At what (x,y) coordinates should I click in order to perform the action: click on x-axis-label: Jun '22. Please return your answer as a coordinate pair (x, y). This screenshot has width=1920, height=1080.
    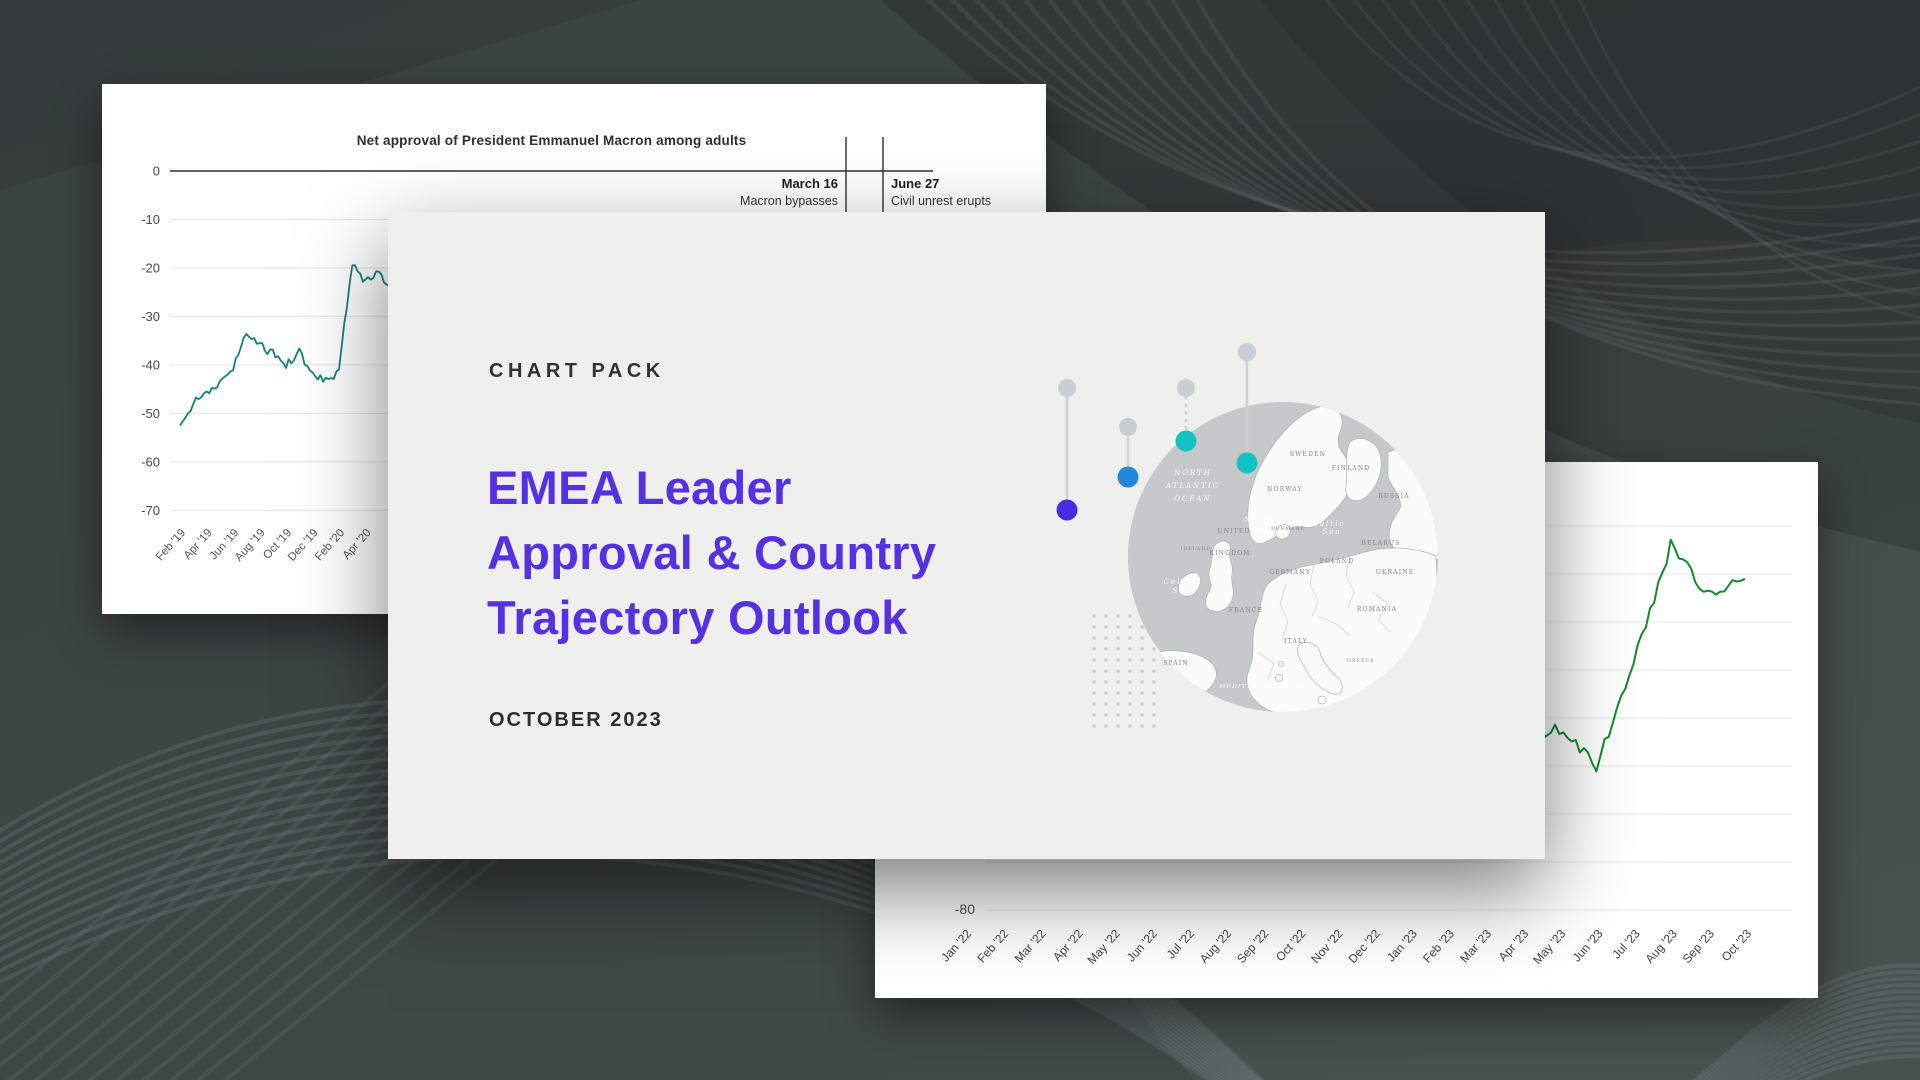
    Looking at the image, I should click on (1142, 945).